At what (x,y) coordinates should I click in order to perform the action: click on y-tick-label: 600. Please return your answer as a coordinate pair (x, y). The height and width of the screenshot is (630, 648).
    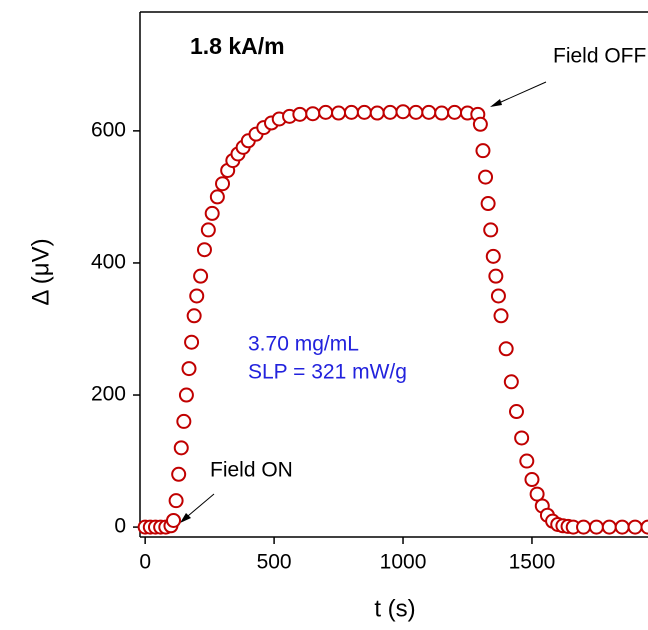
    Looking at the image, I should click on (108, 129).